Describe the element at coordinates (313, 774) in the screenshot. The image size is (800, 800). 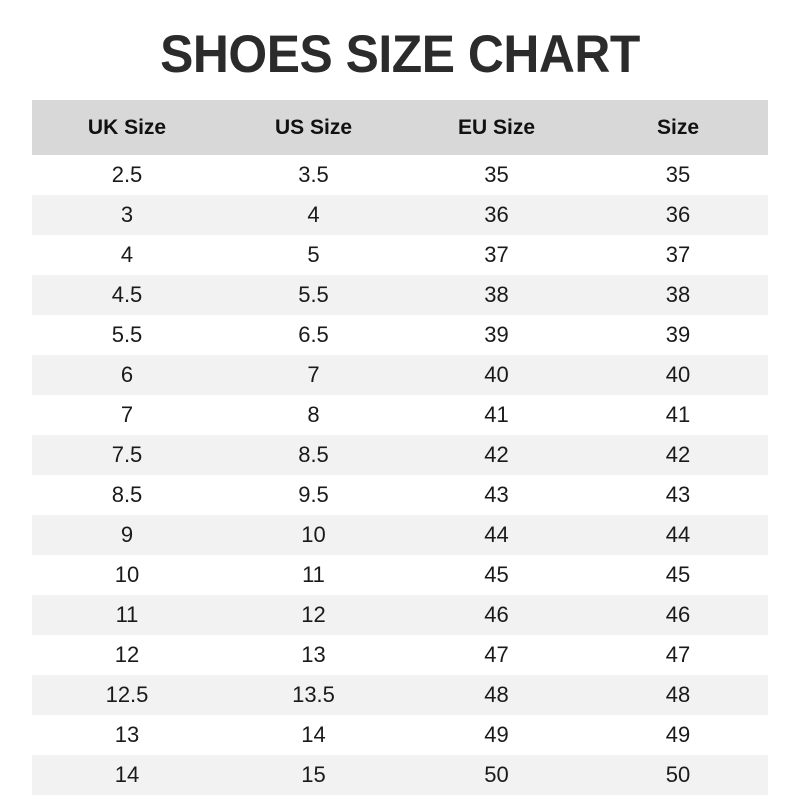
I see `table-cell-us: 15` at that location.